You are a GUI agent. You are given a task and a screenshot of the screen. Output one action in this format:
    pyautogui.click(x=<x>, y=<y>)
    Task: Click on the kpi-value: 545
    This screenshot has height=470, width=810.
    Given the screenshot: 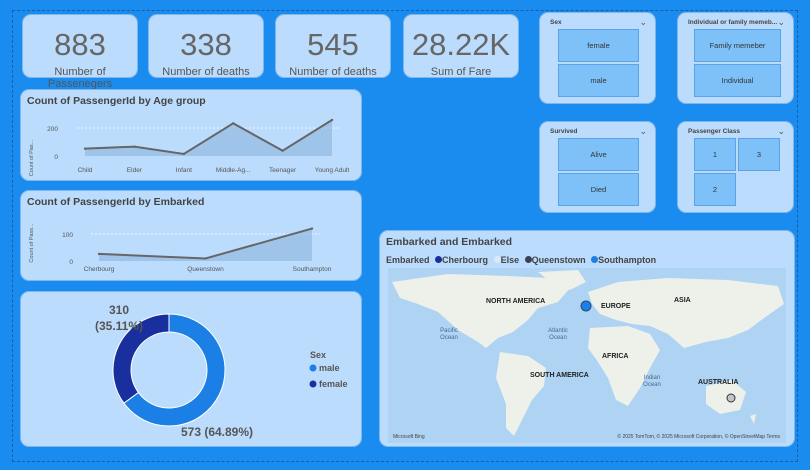 What is the action you would take?
    pyautogui.click(x=333, y=44)
    